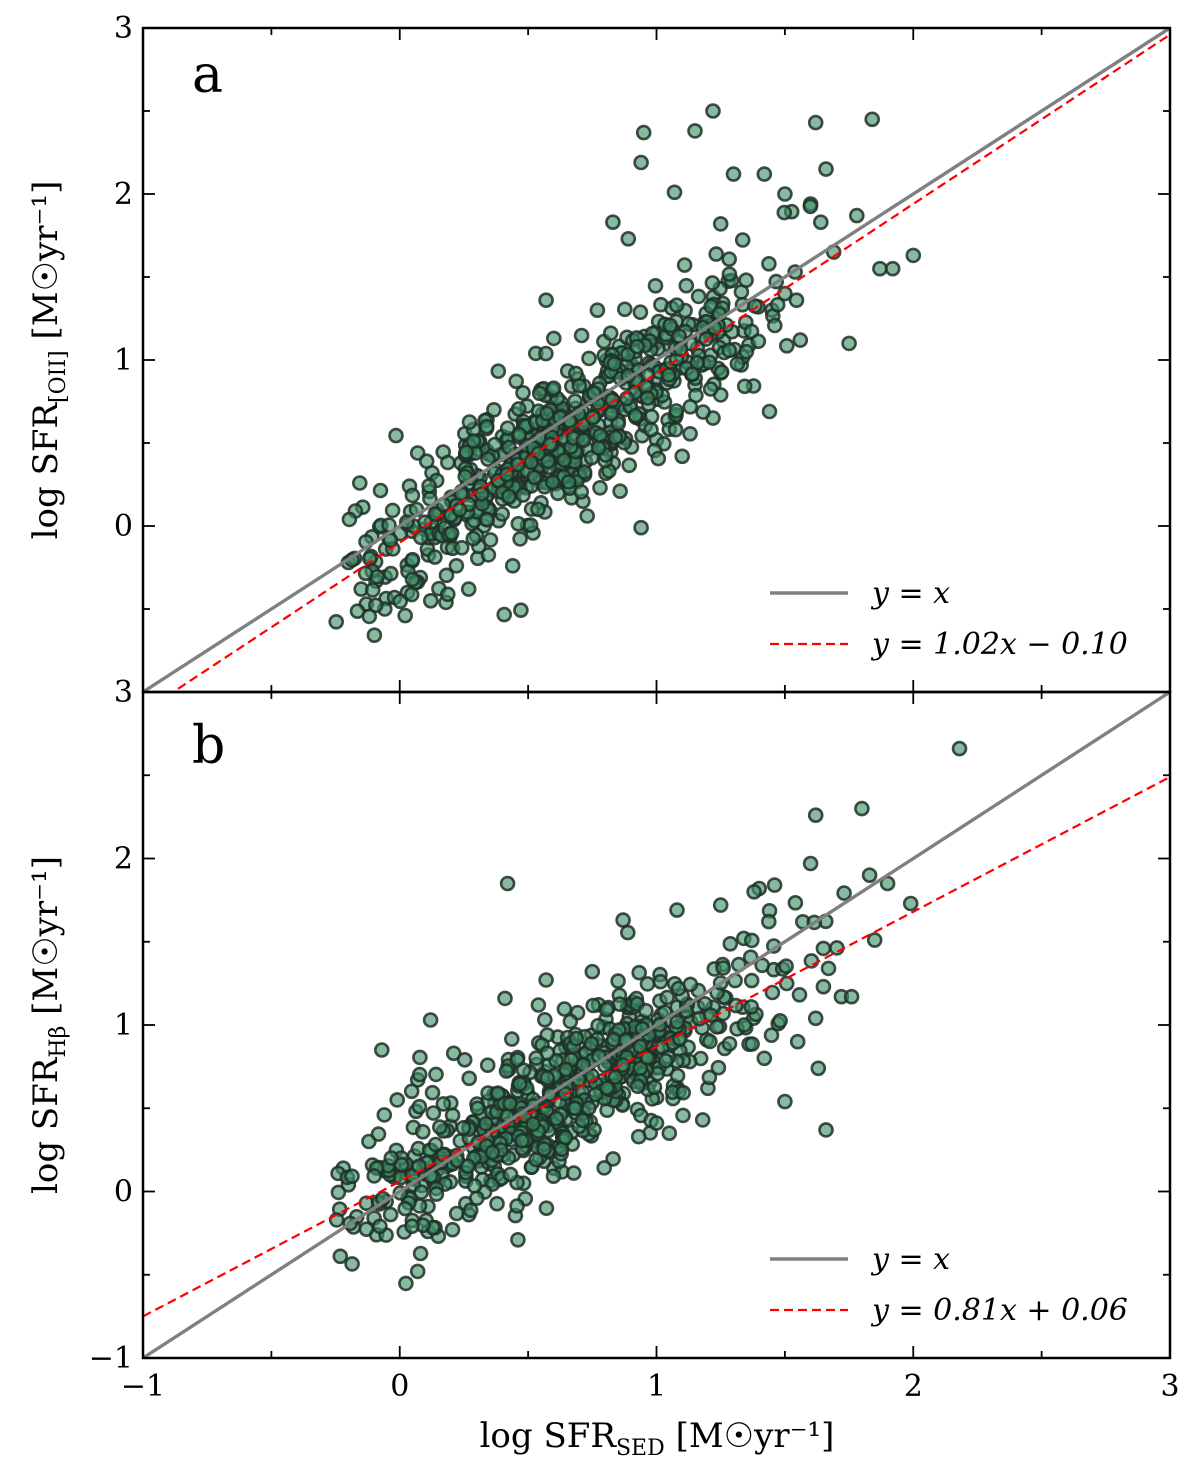  I want to click on y-tick-label: 0, so click(123, 1192).